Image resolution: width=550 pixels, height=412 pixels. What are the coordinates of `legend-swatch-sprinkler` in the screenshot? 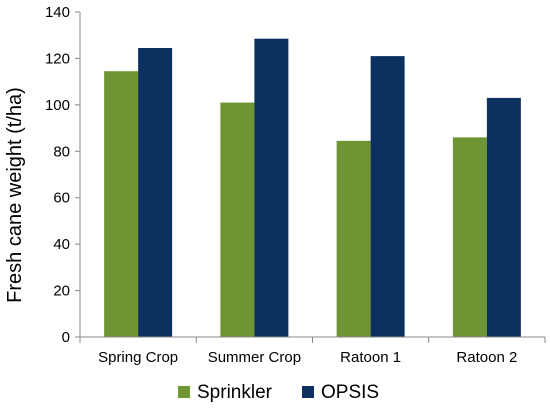 It's located at (184, 392).